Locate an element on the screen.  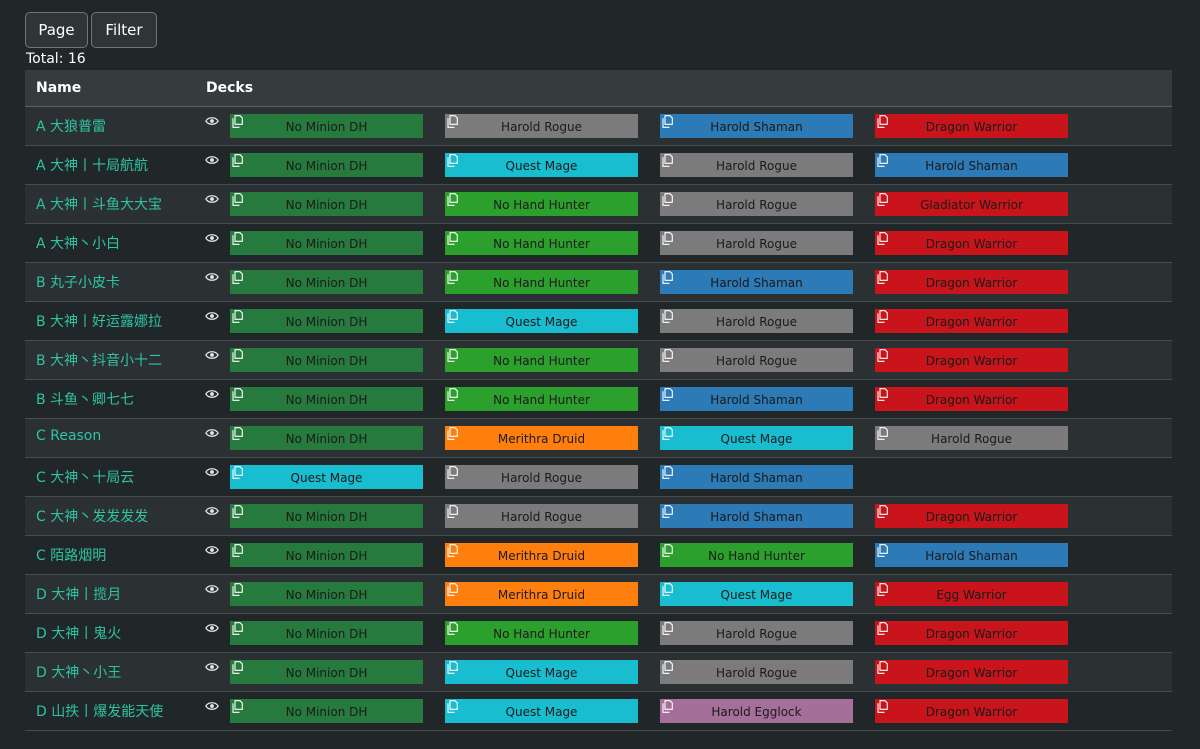
player-name-link: A 大狼普雷 is located at coordinates (71, 127).